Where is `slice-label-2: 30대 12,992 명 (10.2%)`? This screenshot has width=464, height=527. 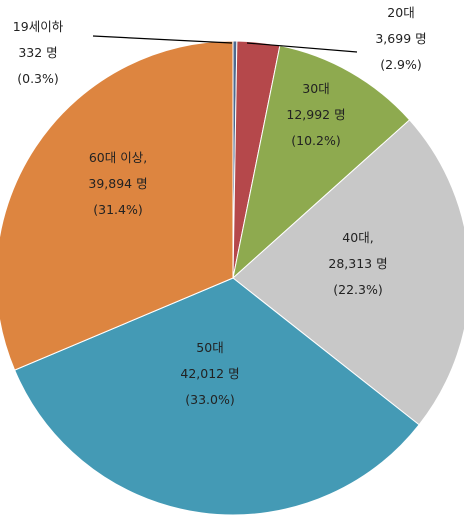
slice-label-2: 30대 12,992 명 (10.2%) is located at coordinates (315, 114).